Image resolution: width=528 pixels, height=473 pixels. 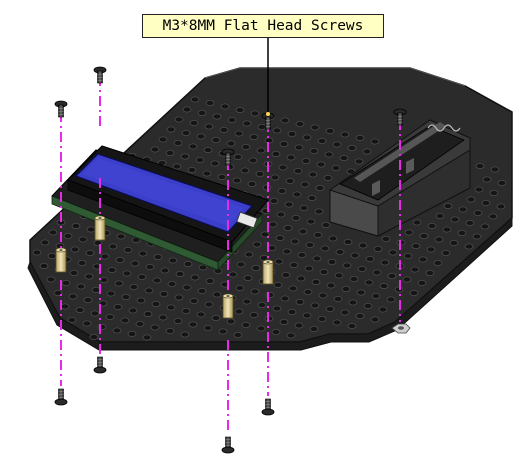 I want to click on hex-standoff-icon, so click(x=228, y=306).